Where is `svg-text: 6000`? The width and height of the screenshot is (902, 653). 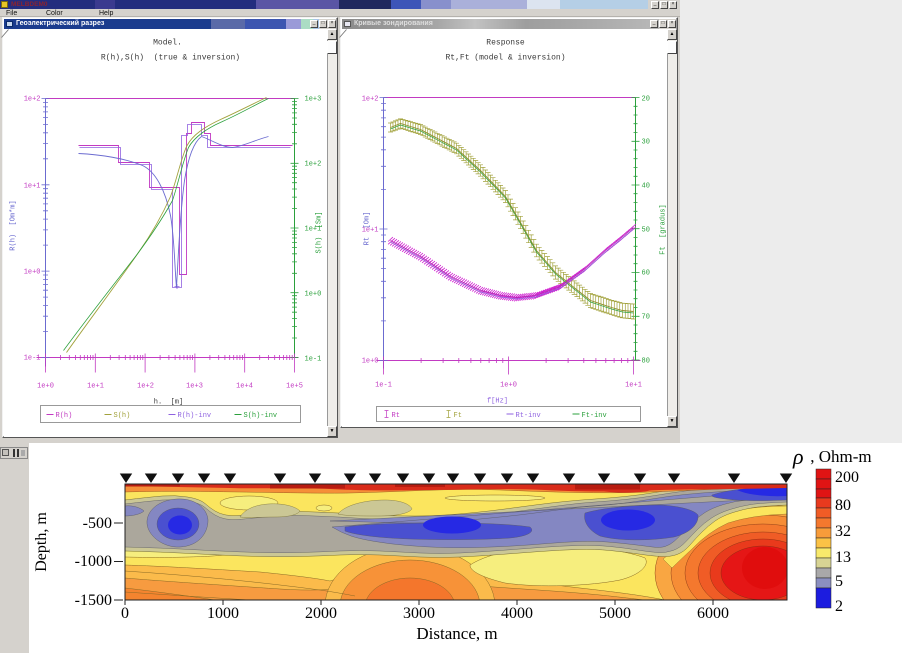 svg-text: 6000 is located at coordinates (713, 613).